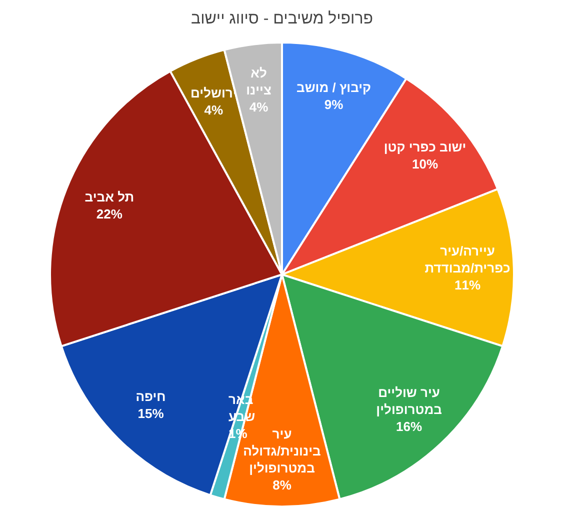 The height and width of the screenshot is (509, 564). I want to click on data-label: 10%, so click(425, 164).